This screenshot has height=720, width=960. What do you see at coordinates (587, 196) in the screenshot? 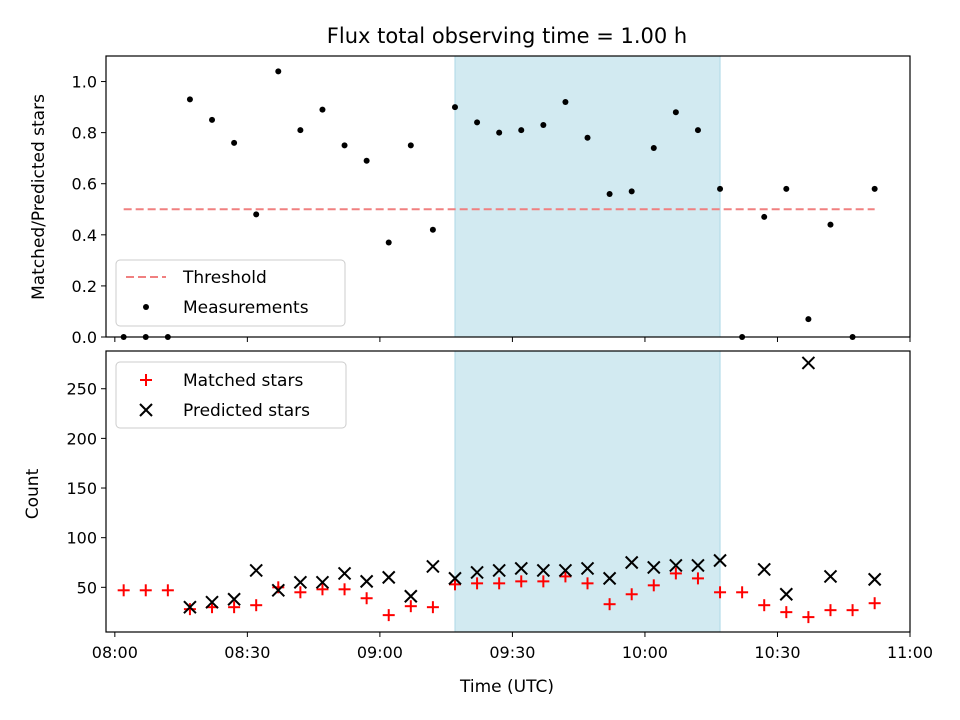
I see `top-shaded-span` at bounding box center [587, 196].